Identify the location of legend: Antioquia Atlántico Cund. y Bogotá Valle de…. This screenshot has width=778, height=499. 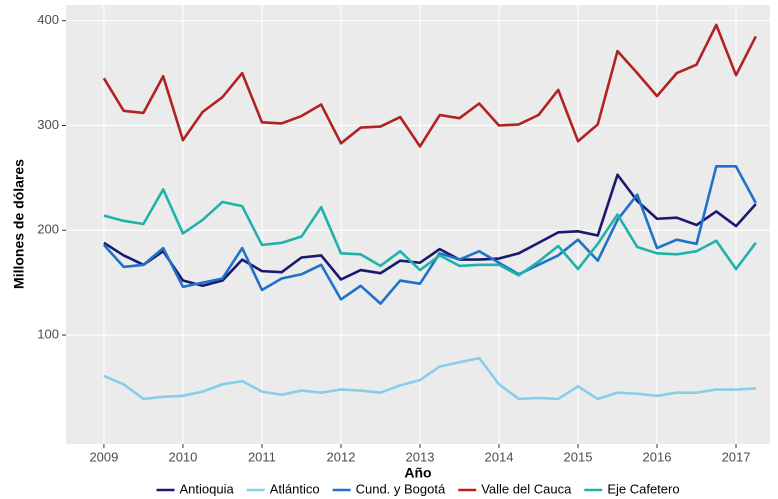
(418, 488).